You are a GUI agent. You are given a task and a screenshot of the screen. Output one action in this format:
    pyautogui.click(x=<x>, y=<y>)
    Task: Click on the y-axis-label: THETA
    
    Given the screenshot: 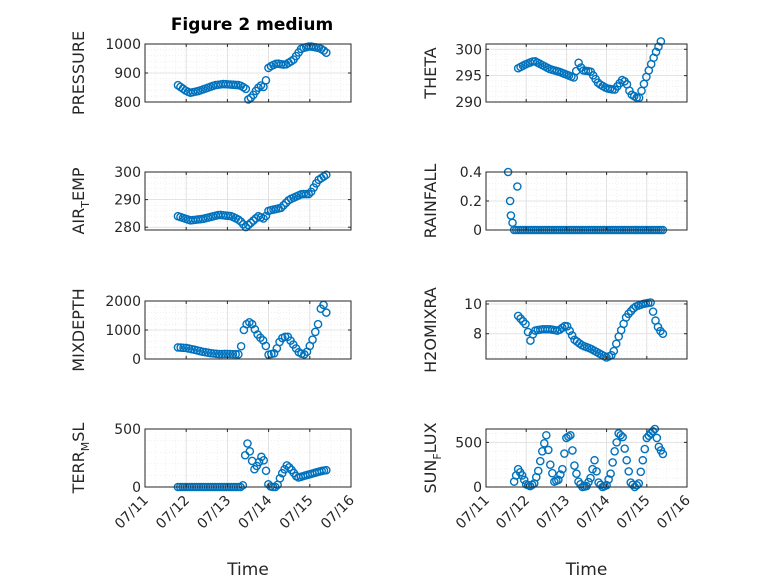 What is the action you would take?
    pyautogui.click(x=430, y=73)
    